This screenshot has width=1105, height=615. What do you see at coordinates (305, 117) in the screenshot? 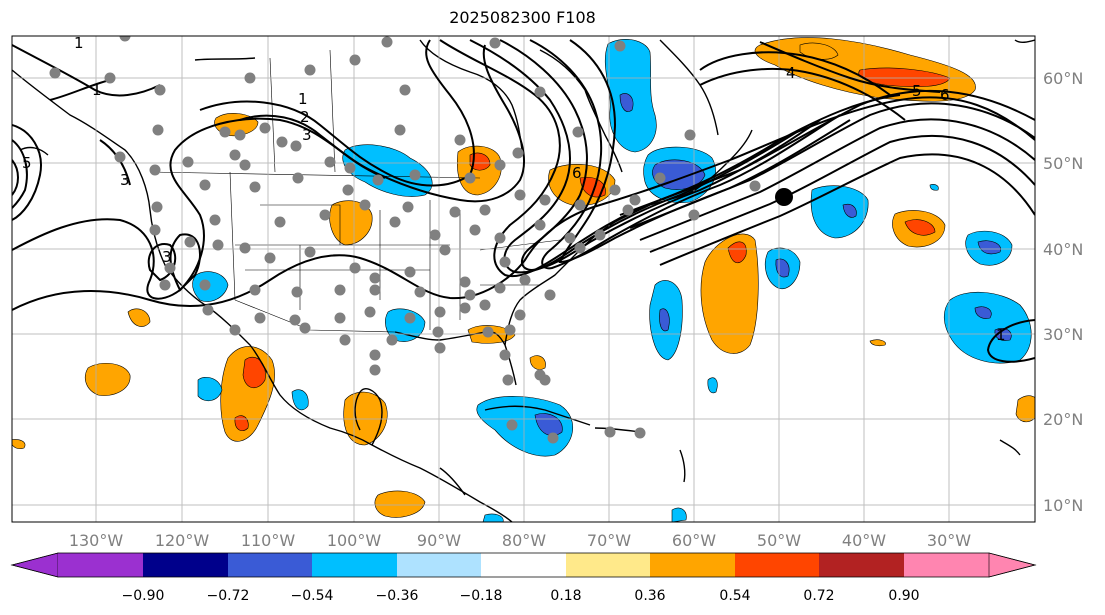
I see `contour-label: 2` at bounding box center [305, 117].